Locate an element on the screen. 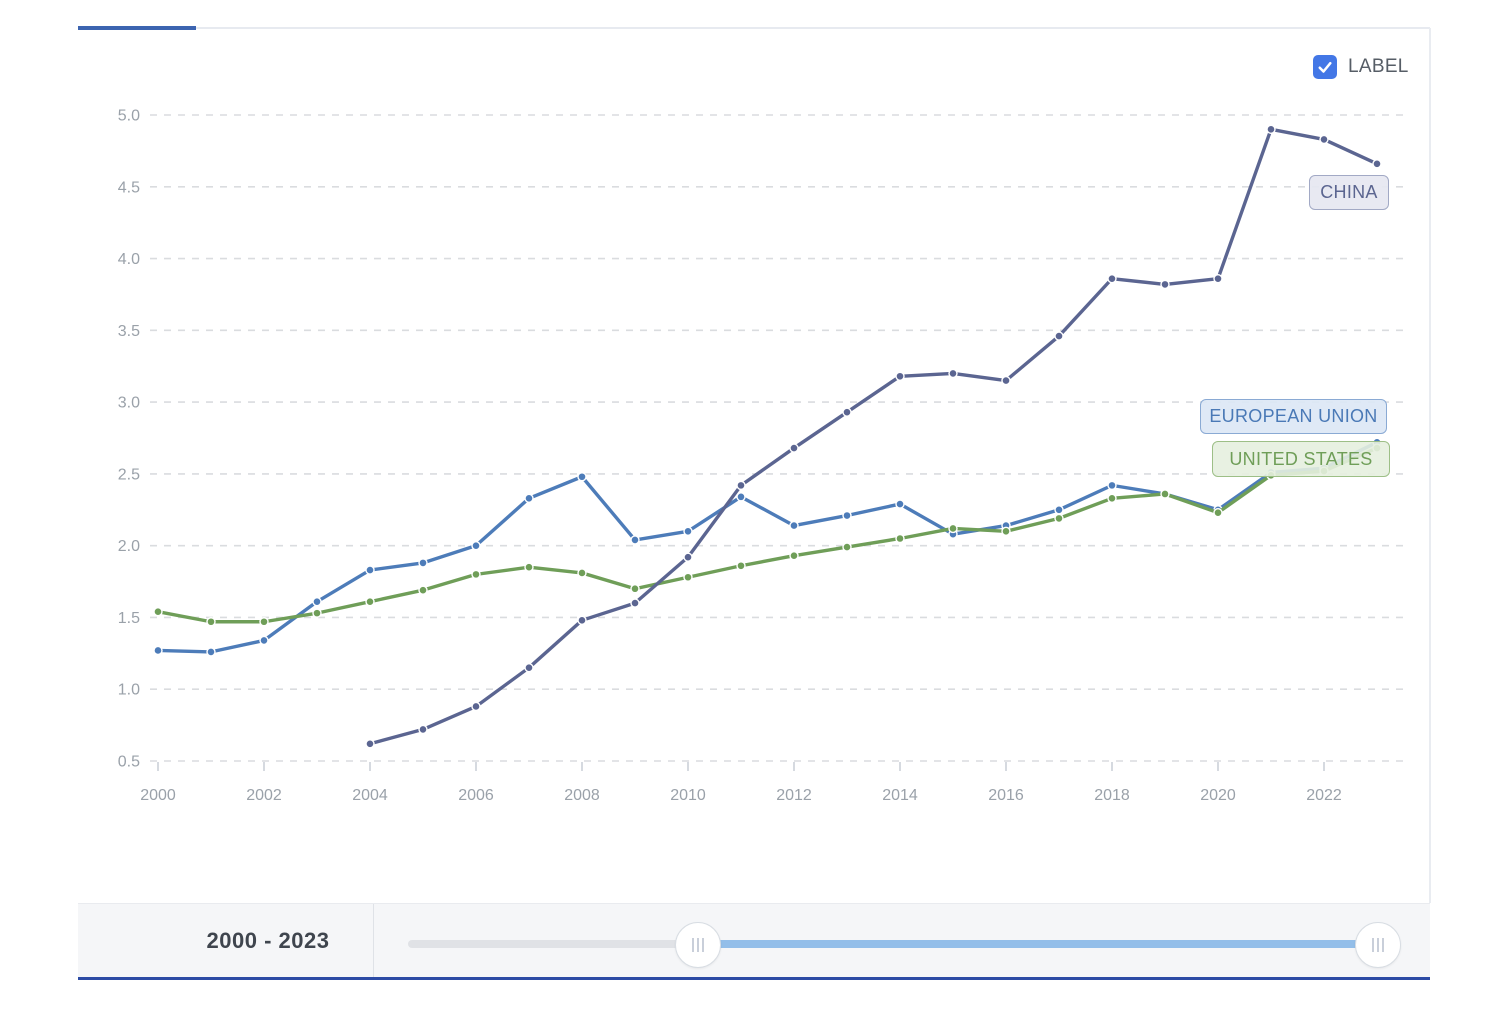 The width and height of the screenshot is (1502, 1010). label-checkbox-text: LABEL is located at coordinates (1378, 66).